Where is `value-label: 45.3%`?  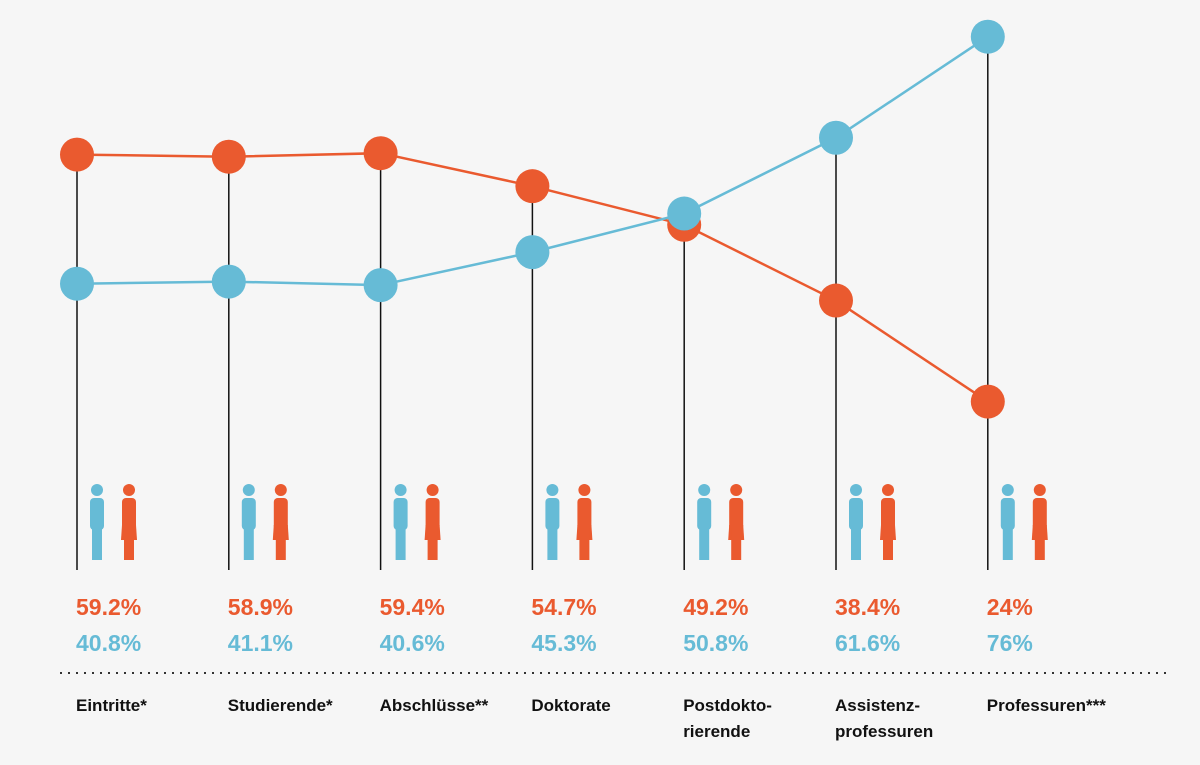
value-label: 45.3% is located at coordinates (564, 643).